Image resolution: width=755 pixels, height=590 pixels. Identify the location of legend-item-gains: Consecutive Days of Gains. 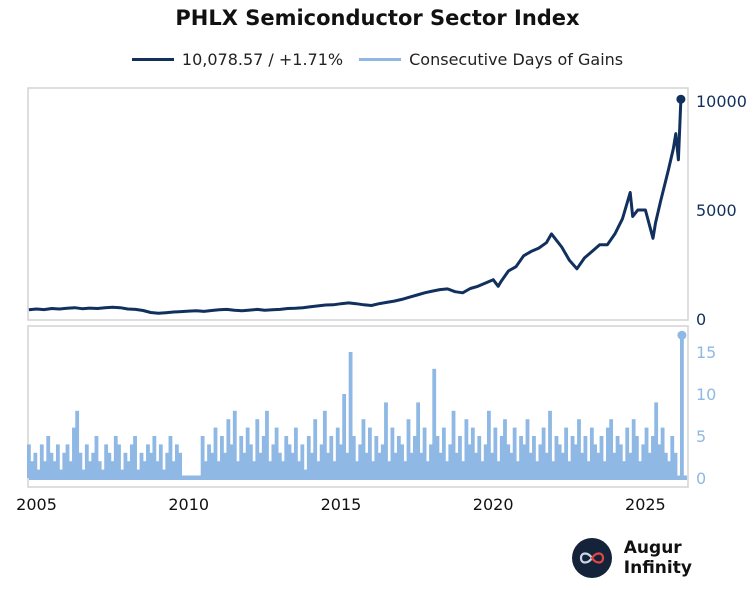
(491, 59).